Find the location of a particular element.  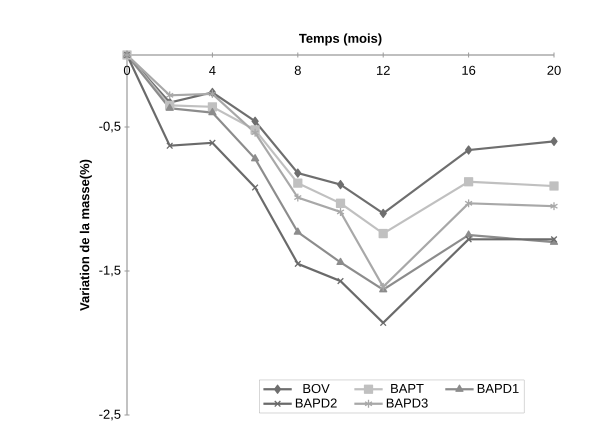

legend-label: BAPD1 is located at coordinates (498, 388).